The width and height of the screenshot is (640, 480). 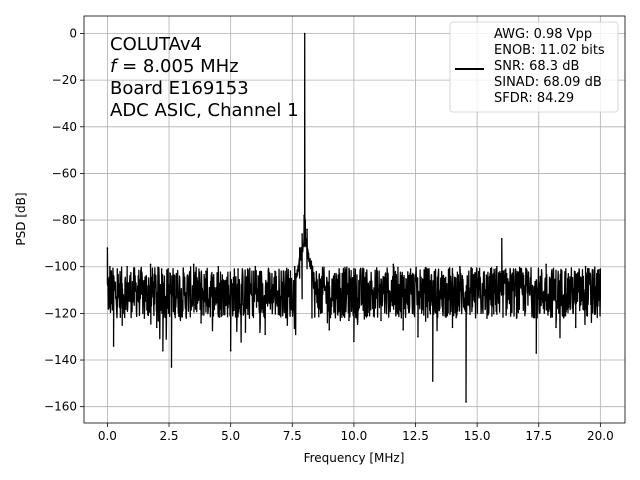 What do you see at coordinates (477, 436) in the screenshot?
I see `x-tick-label: 15.0` at bounding box center [477, 436].